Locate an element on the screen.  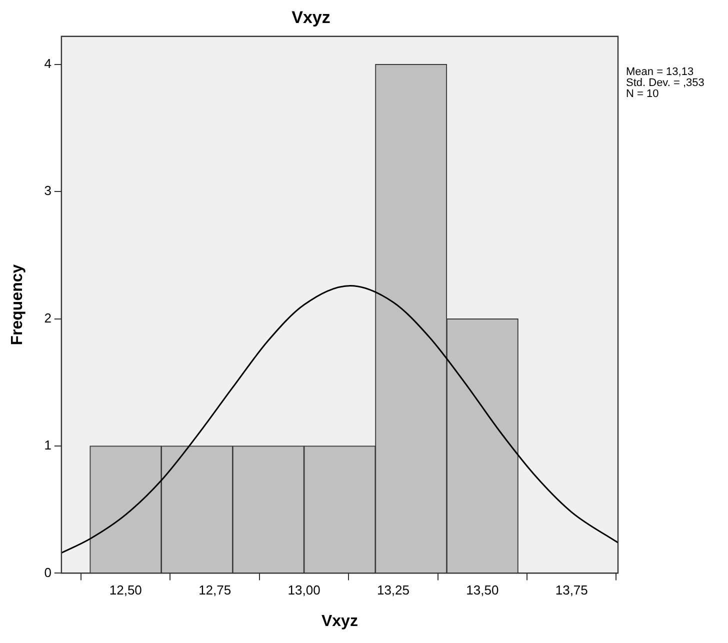
x-tick-label: 13,25 is located at coordinates (393, 590).